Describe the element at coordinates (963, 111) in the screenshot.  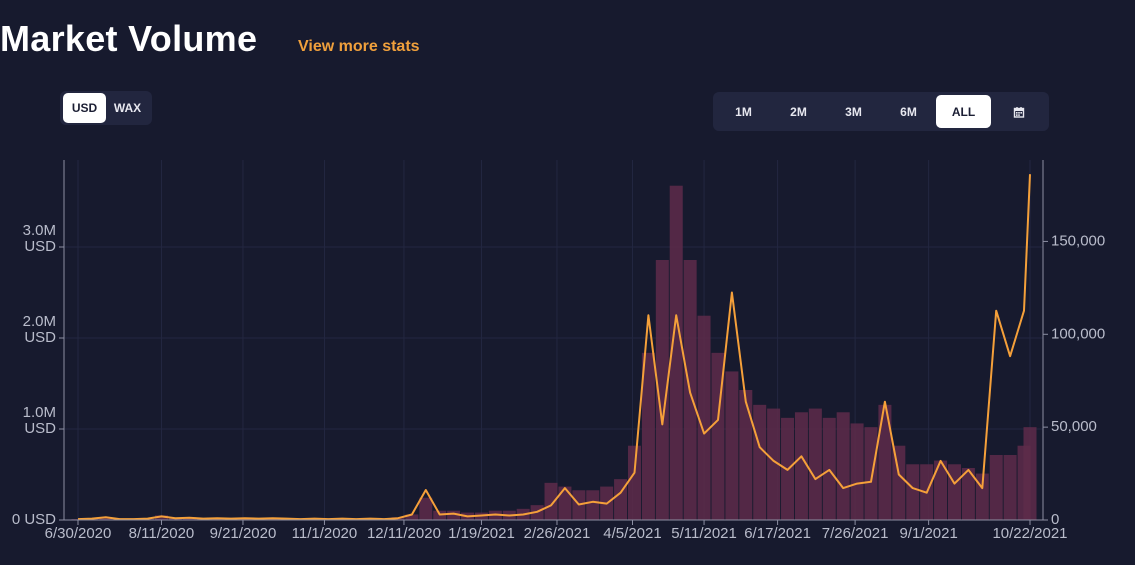
I see `range-button: ALL` at that location.